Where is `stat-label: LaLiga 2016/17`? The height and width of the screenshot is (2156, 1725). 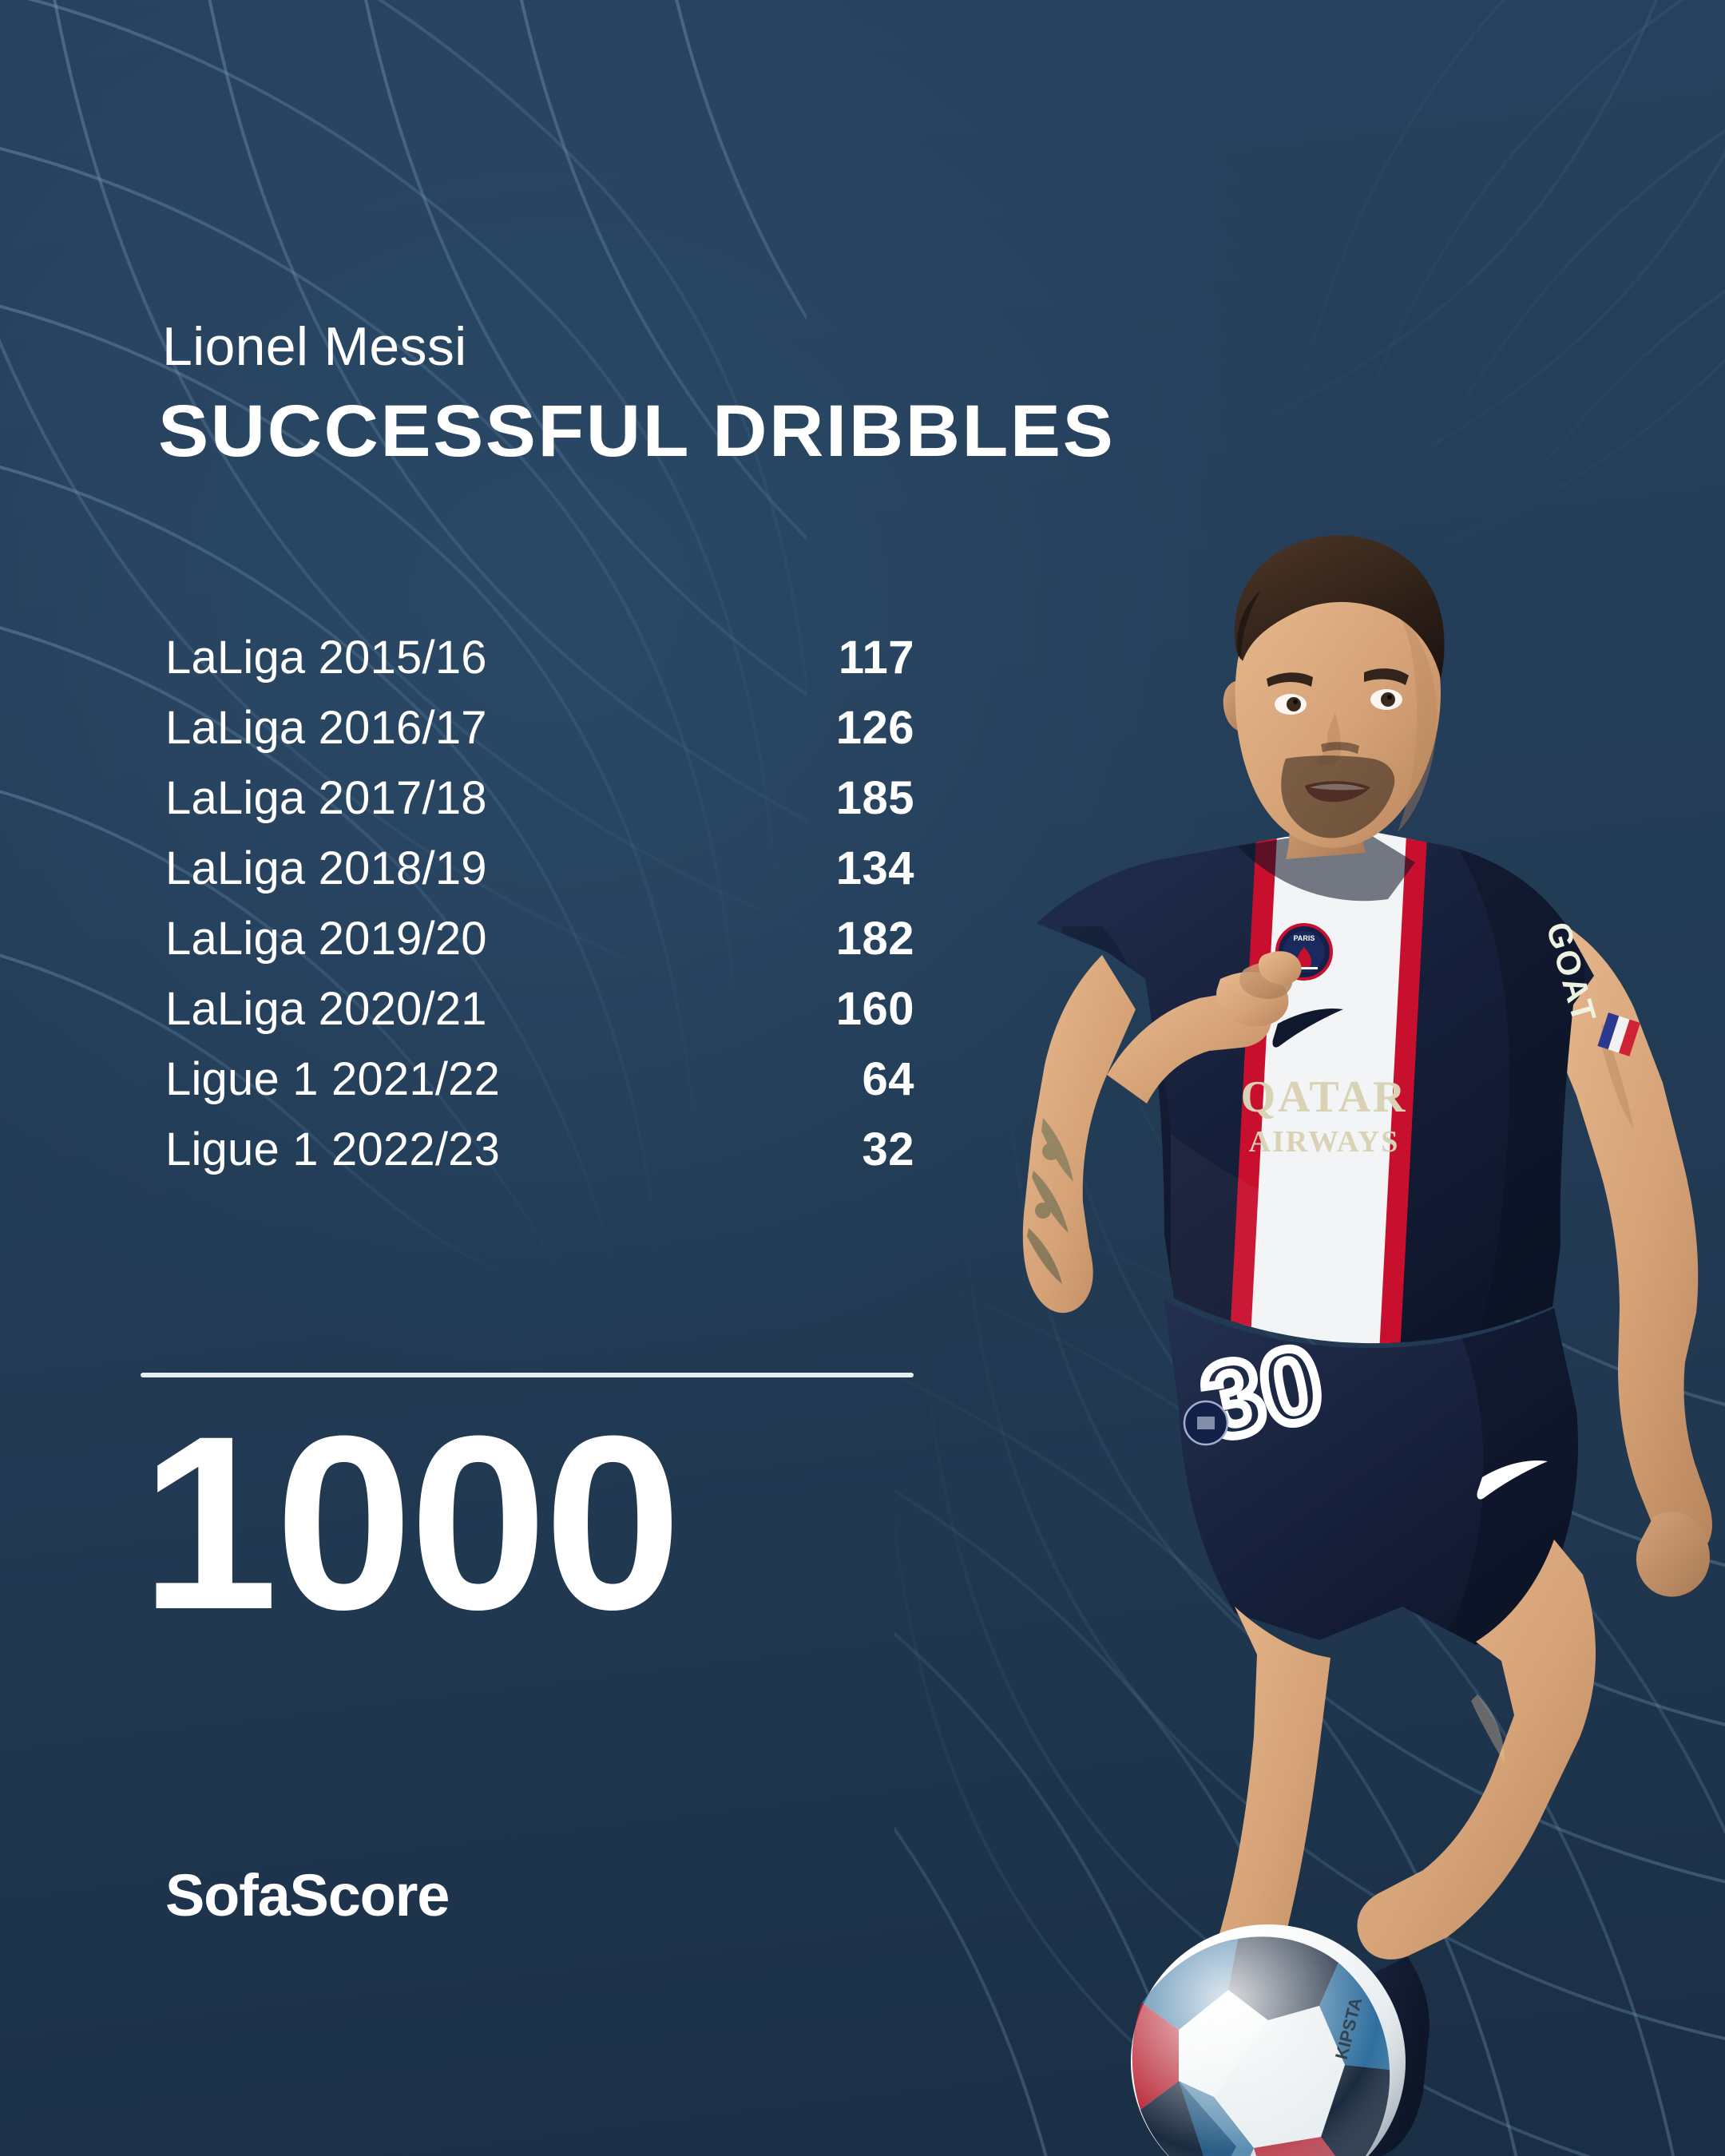 stat-label: LaLiga 2016/17 is located at coordinates (326, 728).